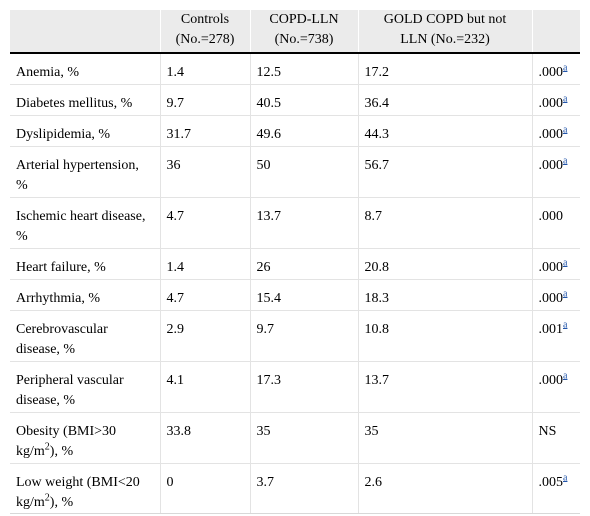 The height and width of the screenshot is (516, 590). What do you see at coordinates (303, 336) in the screenshot?
I see `cell-copd-lln: 9.7` at bounding box center [303, 336].